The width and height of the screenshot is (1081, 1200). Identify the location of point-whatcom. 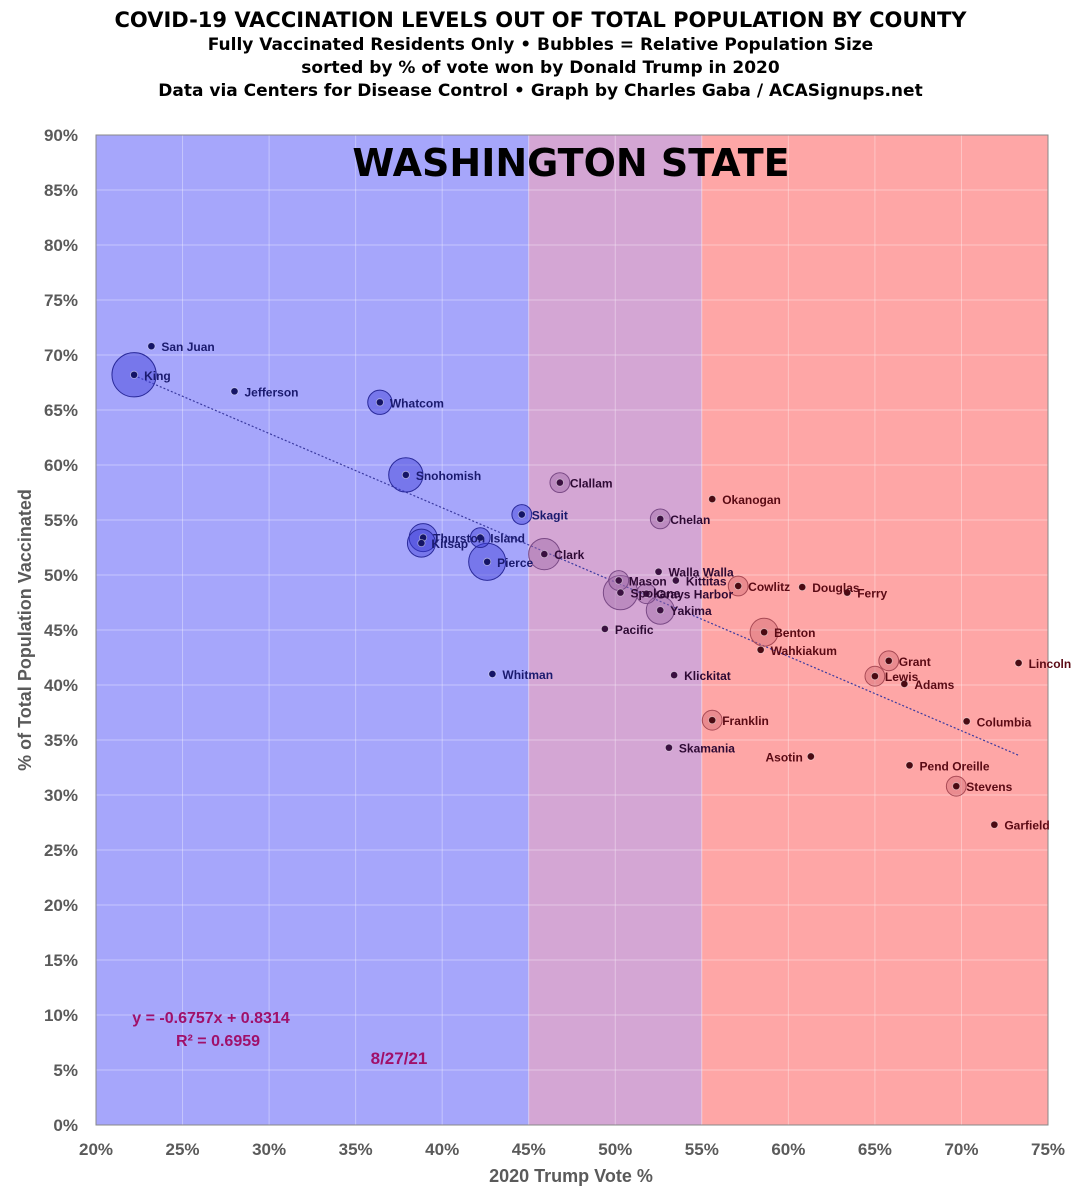
(379, 402).